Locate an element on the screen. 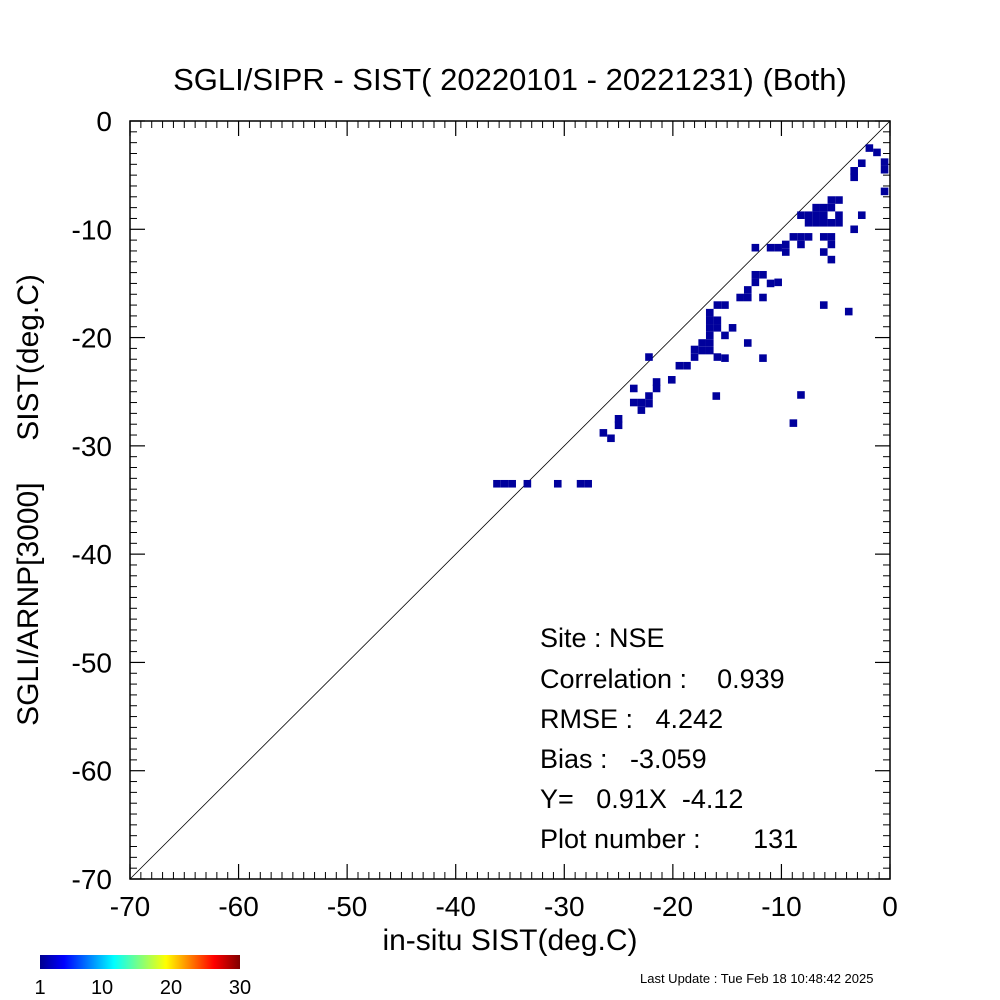  y-tick-label: -40 is located at coordinates (92, 554).